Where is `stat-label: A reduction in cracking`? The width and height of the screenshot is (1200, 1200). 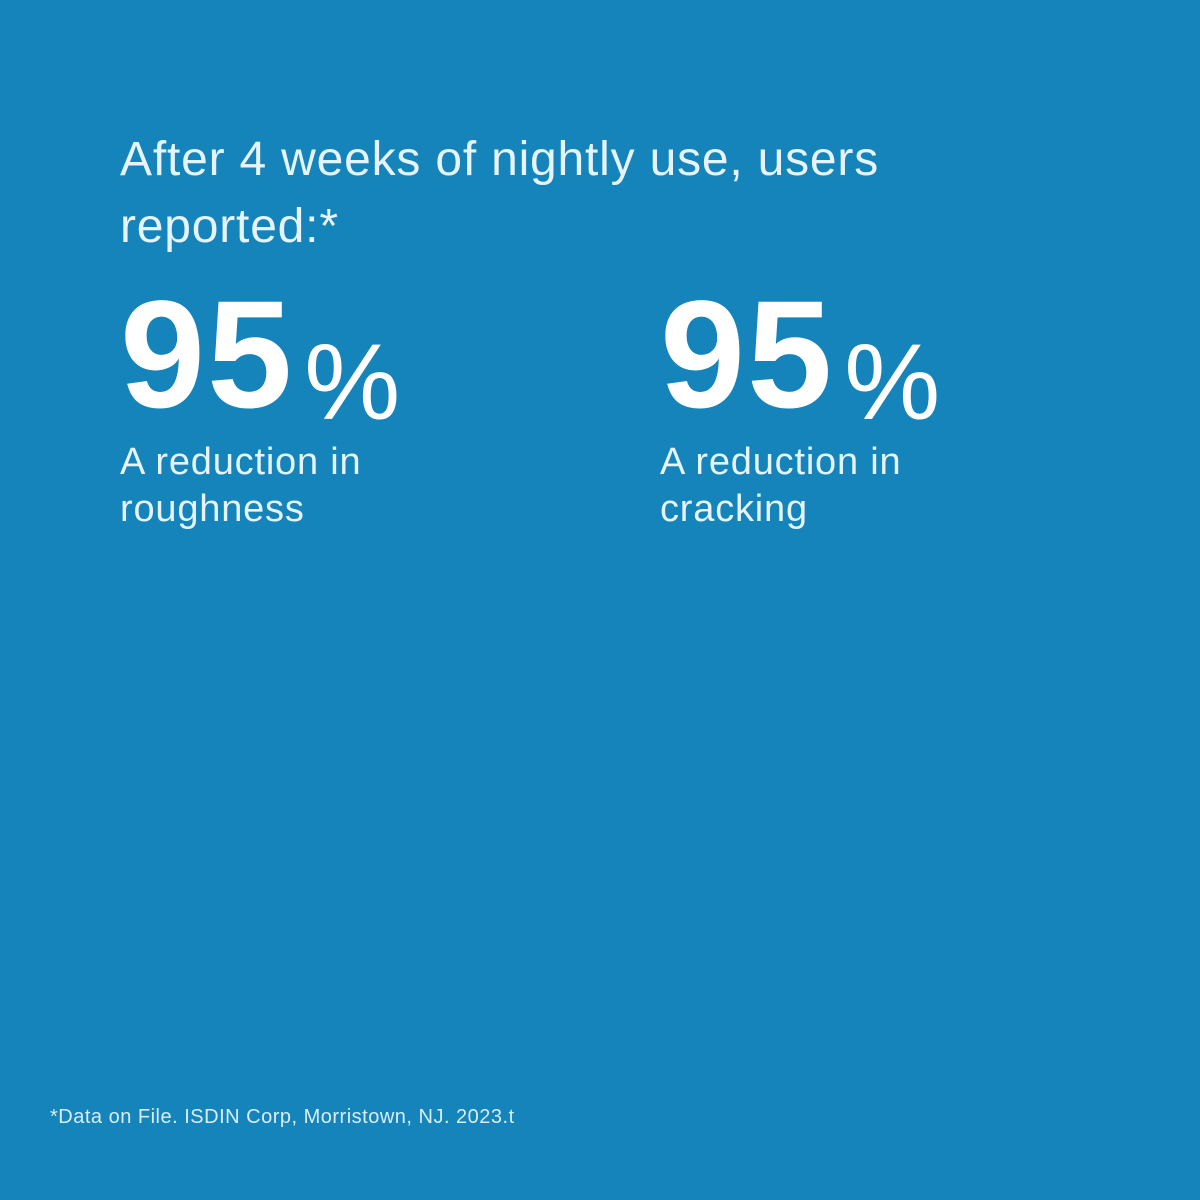 stat-label: A reduction in cracking is located at coordinates (781, 485).